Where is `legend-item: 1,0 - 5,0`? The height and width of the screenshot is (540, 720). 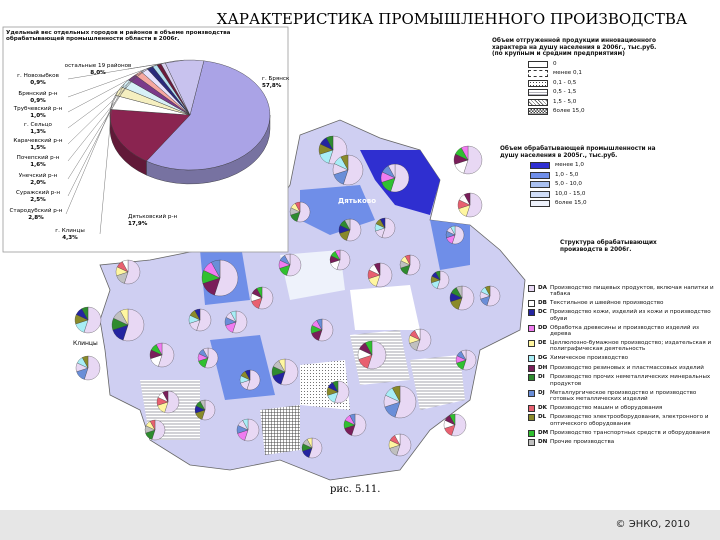
legend-item: 1,0 - 5,0 is located at coordinates (597, 175).